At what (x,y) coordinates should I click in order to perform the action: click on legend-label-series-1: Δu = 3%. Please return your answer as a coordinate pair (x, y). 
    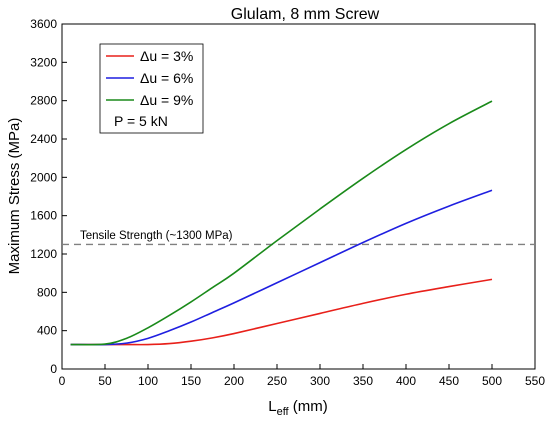
    Looking at the image, I should click on (166, 56).